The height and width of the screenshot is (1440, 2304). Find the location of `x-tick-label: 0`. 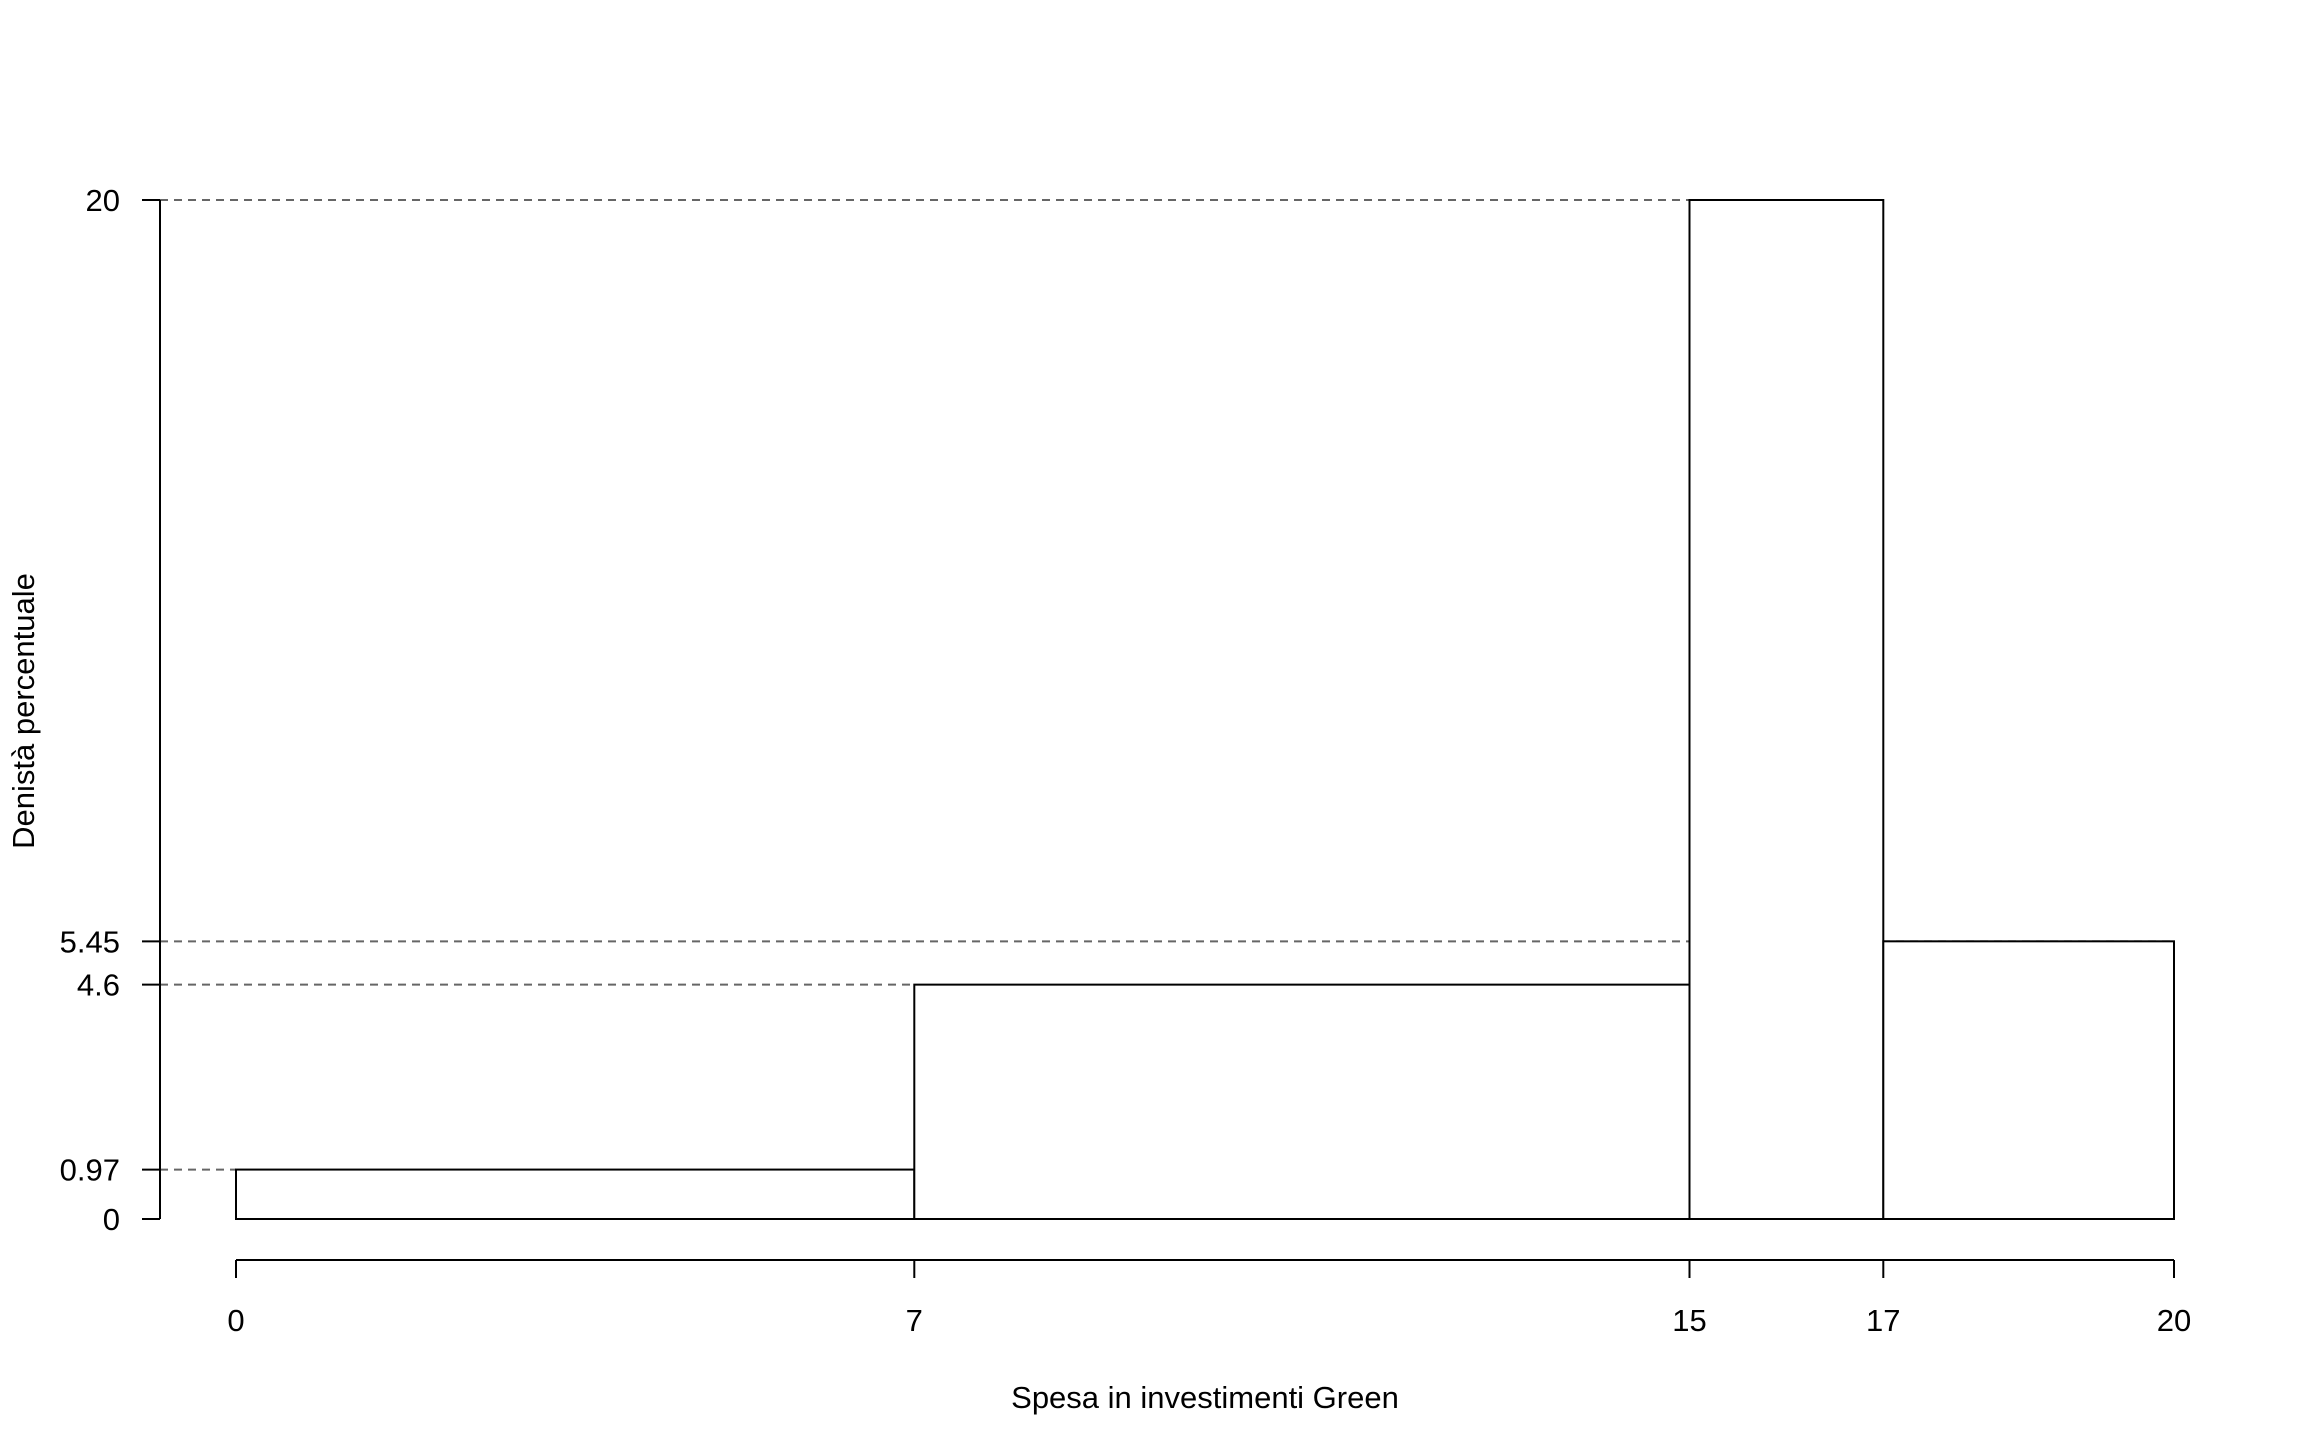

x-tick-label: 0 is located at coordinates (235, 1320).